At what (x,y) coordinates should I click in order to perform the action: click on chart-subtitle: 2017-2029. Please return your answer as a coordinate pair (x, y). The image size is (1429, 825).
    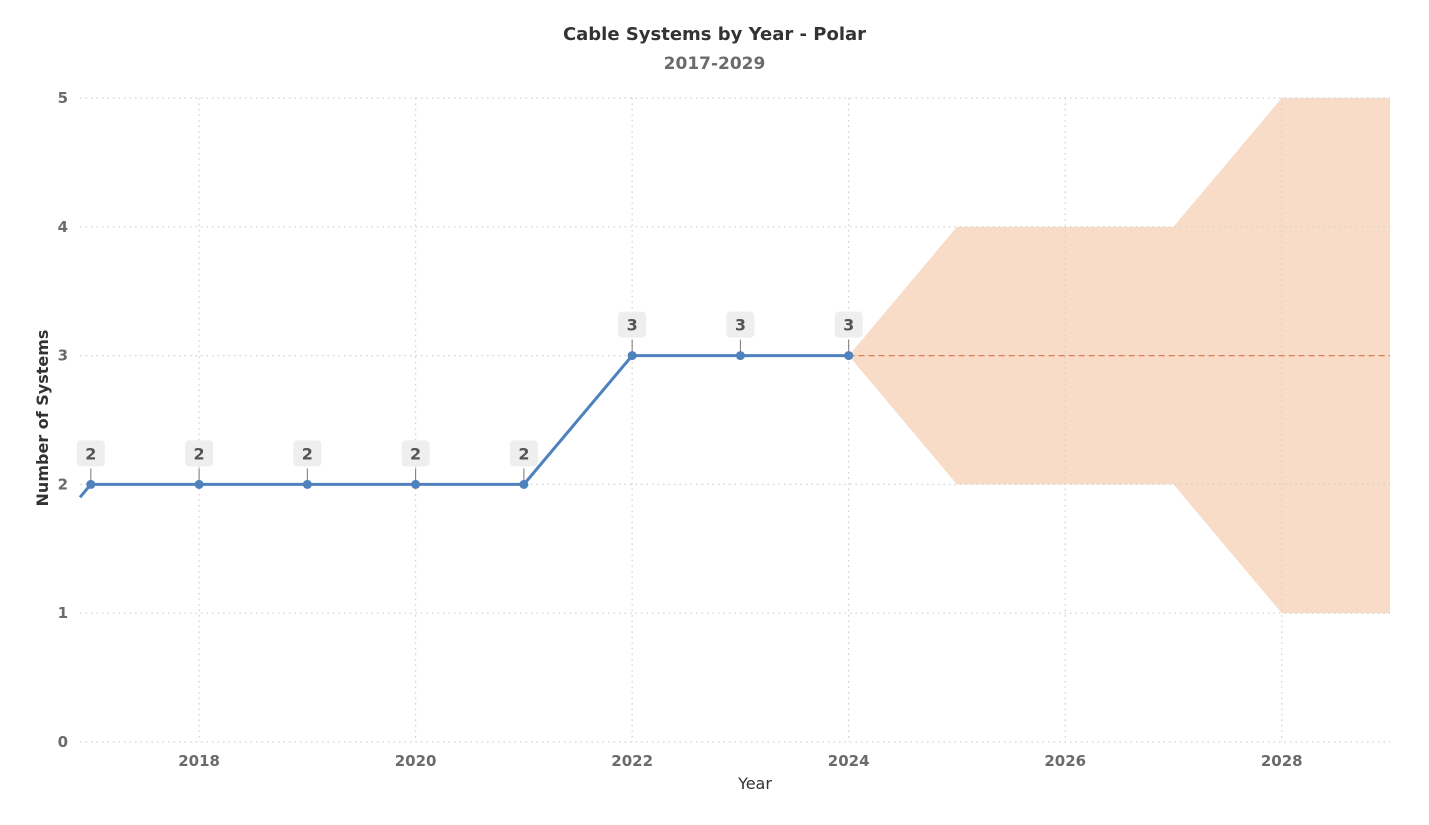
    Looking at the image, I should click on (714, 64).